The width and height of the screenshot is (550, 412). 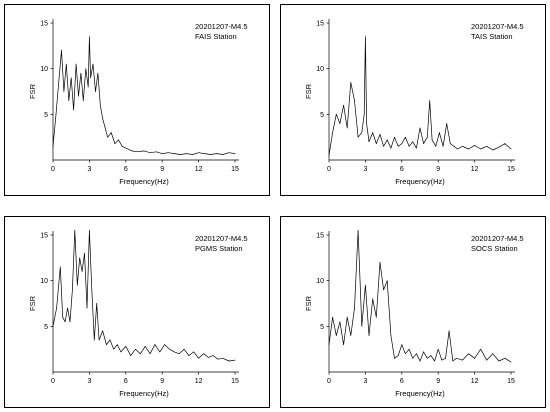 I want to click on x-axis-label: Frequency(Hz), so click(x=144, y=181).